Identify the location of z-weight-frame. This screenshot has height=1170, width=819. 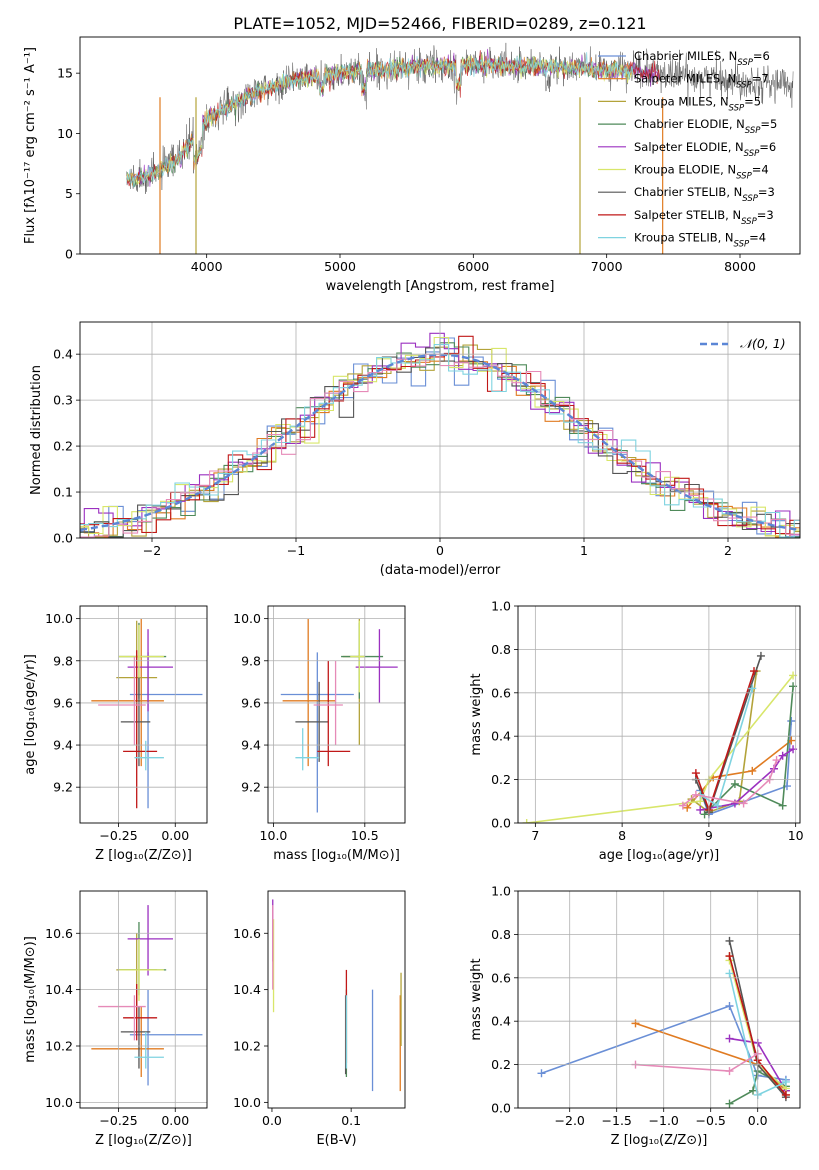
(659, 999).